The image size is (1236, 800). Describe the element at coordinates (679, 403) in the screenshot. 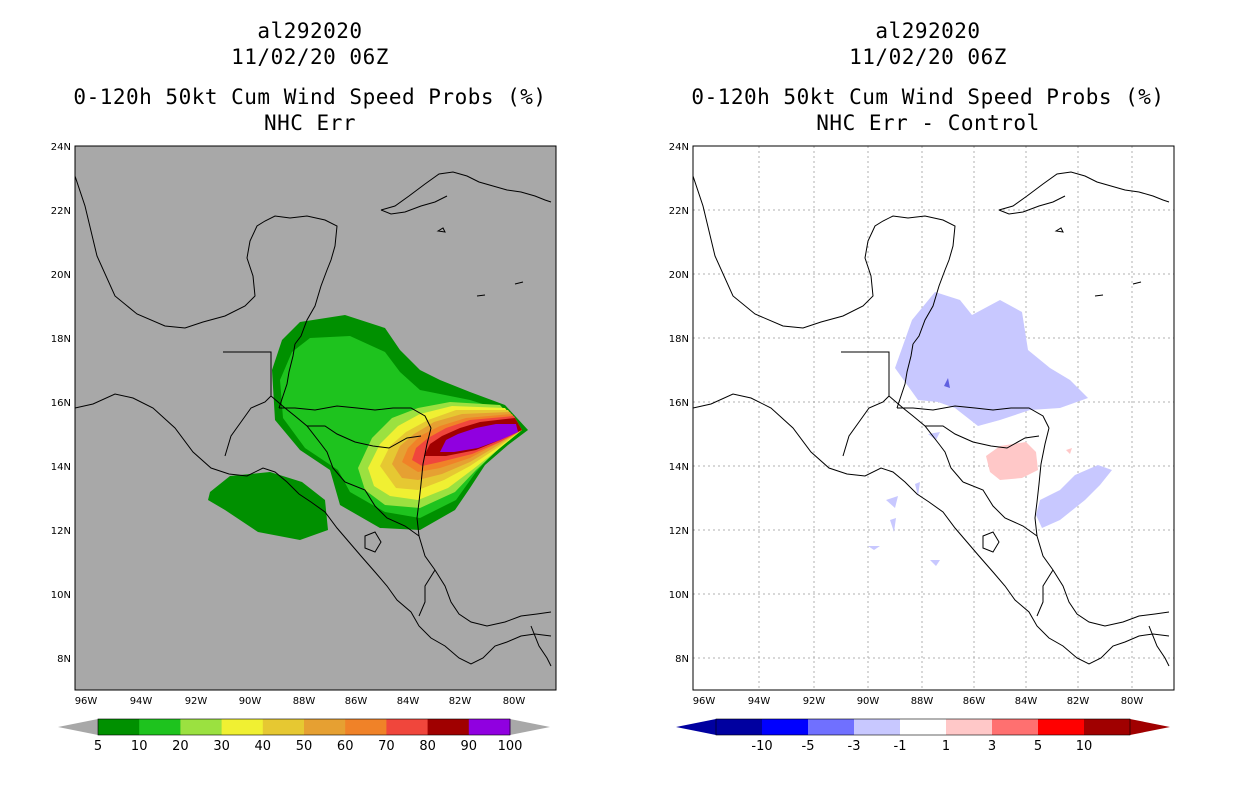

I see `right-lat-axis: 24N 22N 20N 18N 16N 14N 12N 10N 8N` at that location.